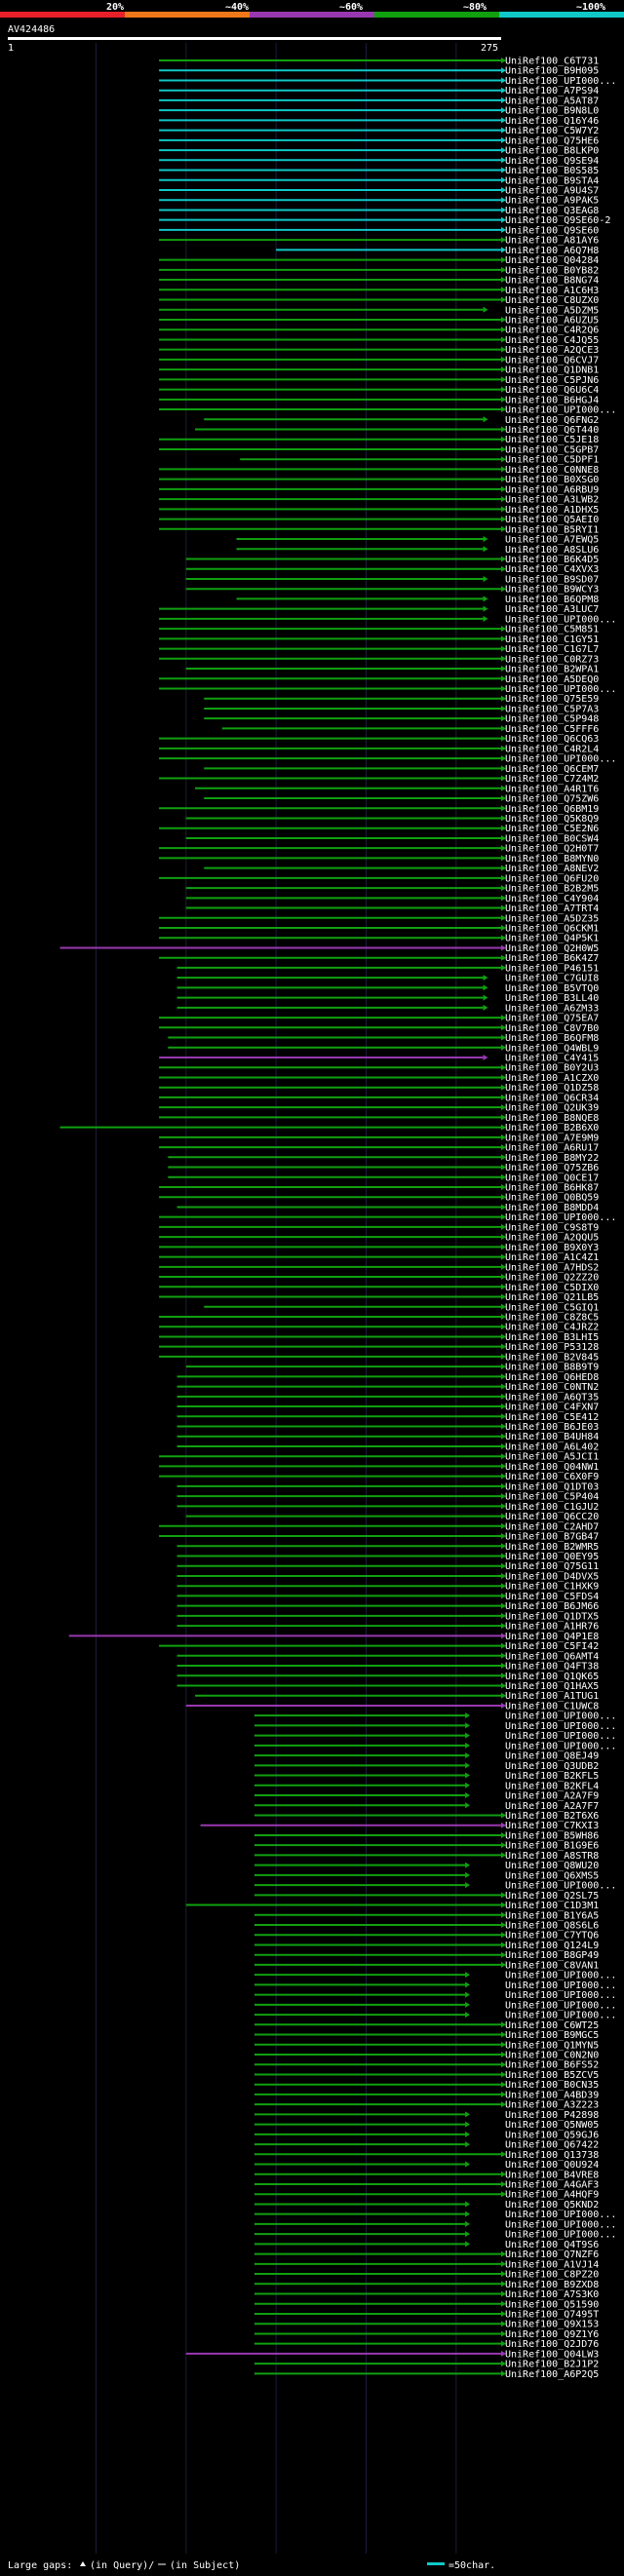 This screenshot has width=624, height=2576. What do you see at coordinates (401, 420) in the screenshot?
I see `hit-row: UniRef100_Q6FNG2` at bounding box center [401, 420].